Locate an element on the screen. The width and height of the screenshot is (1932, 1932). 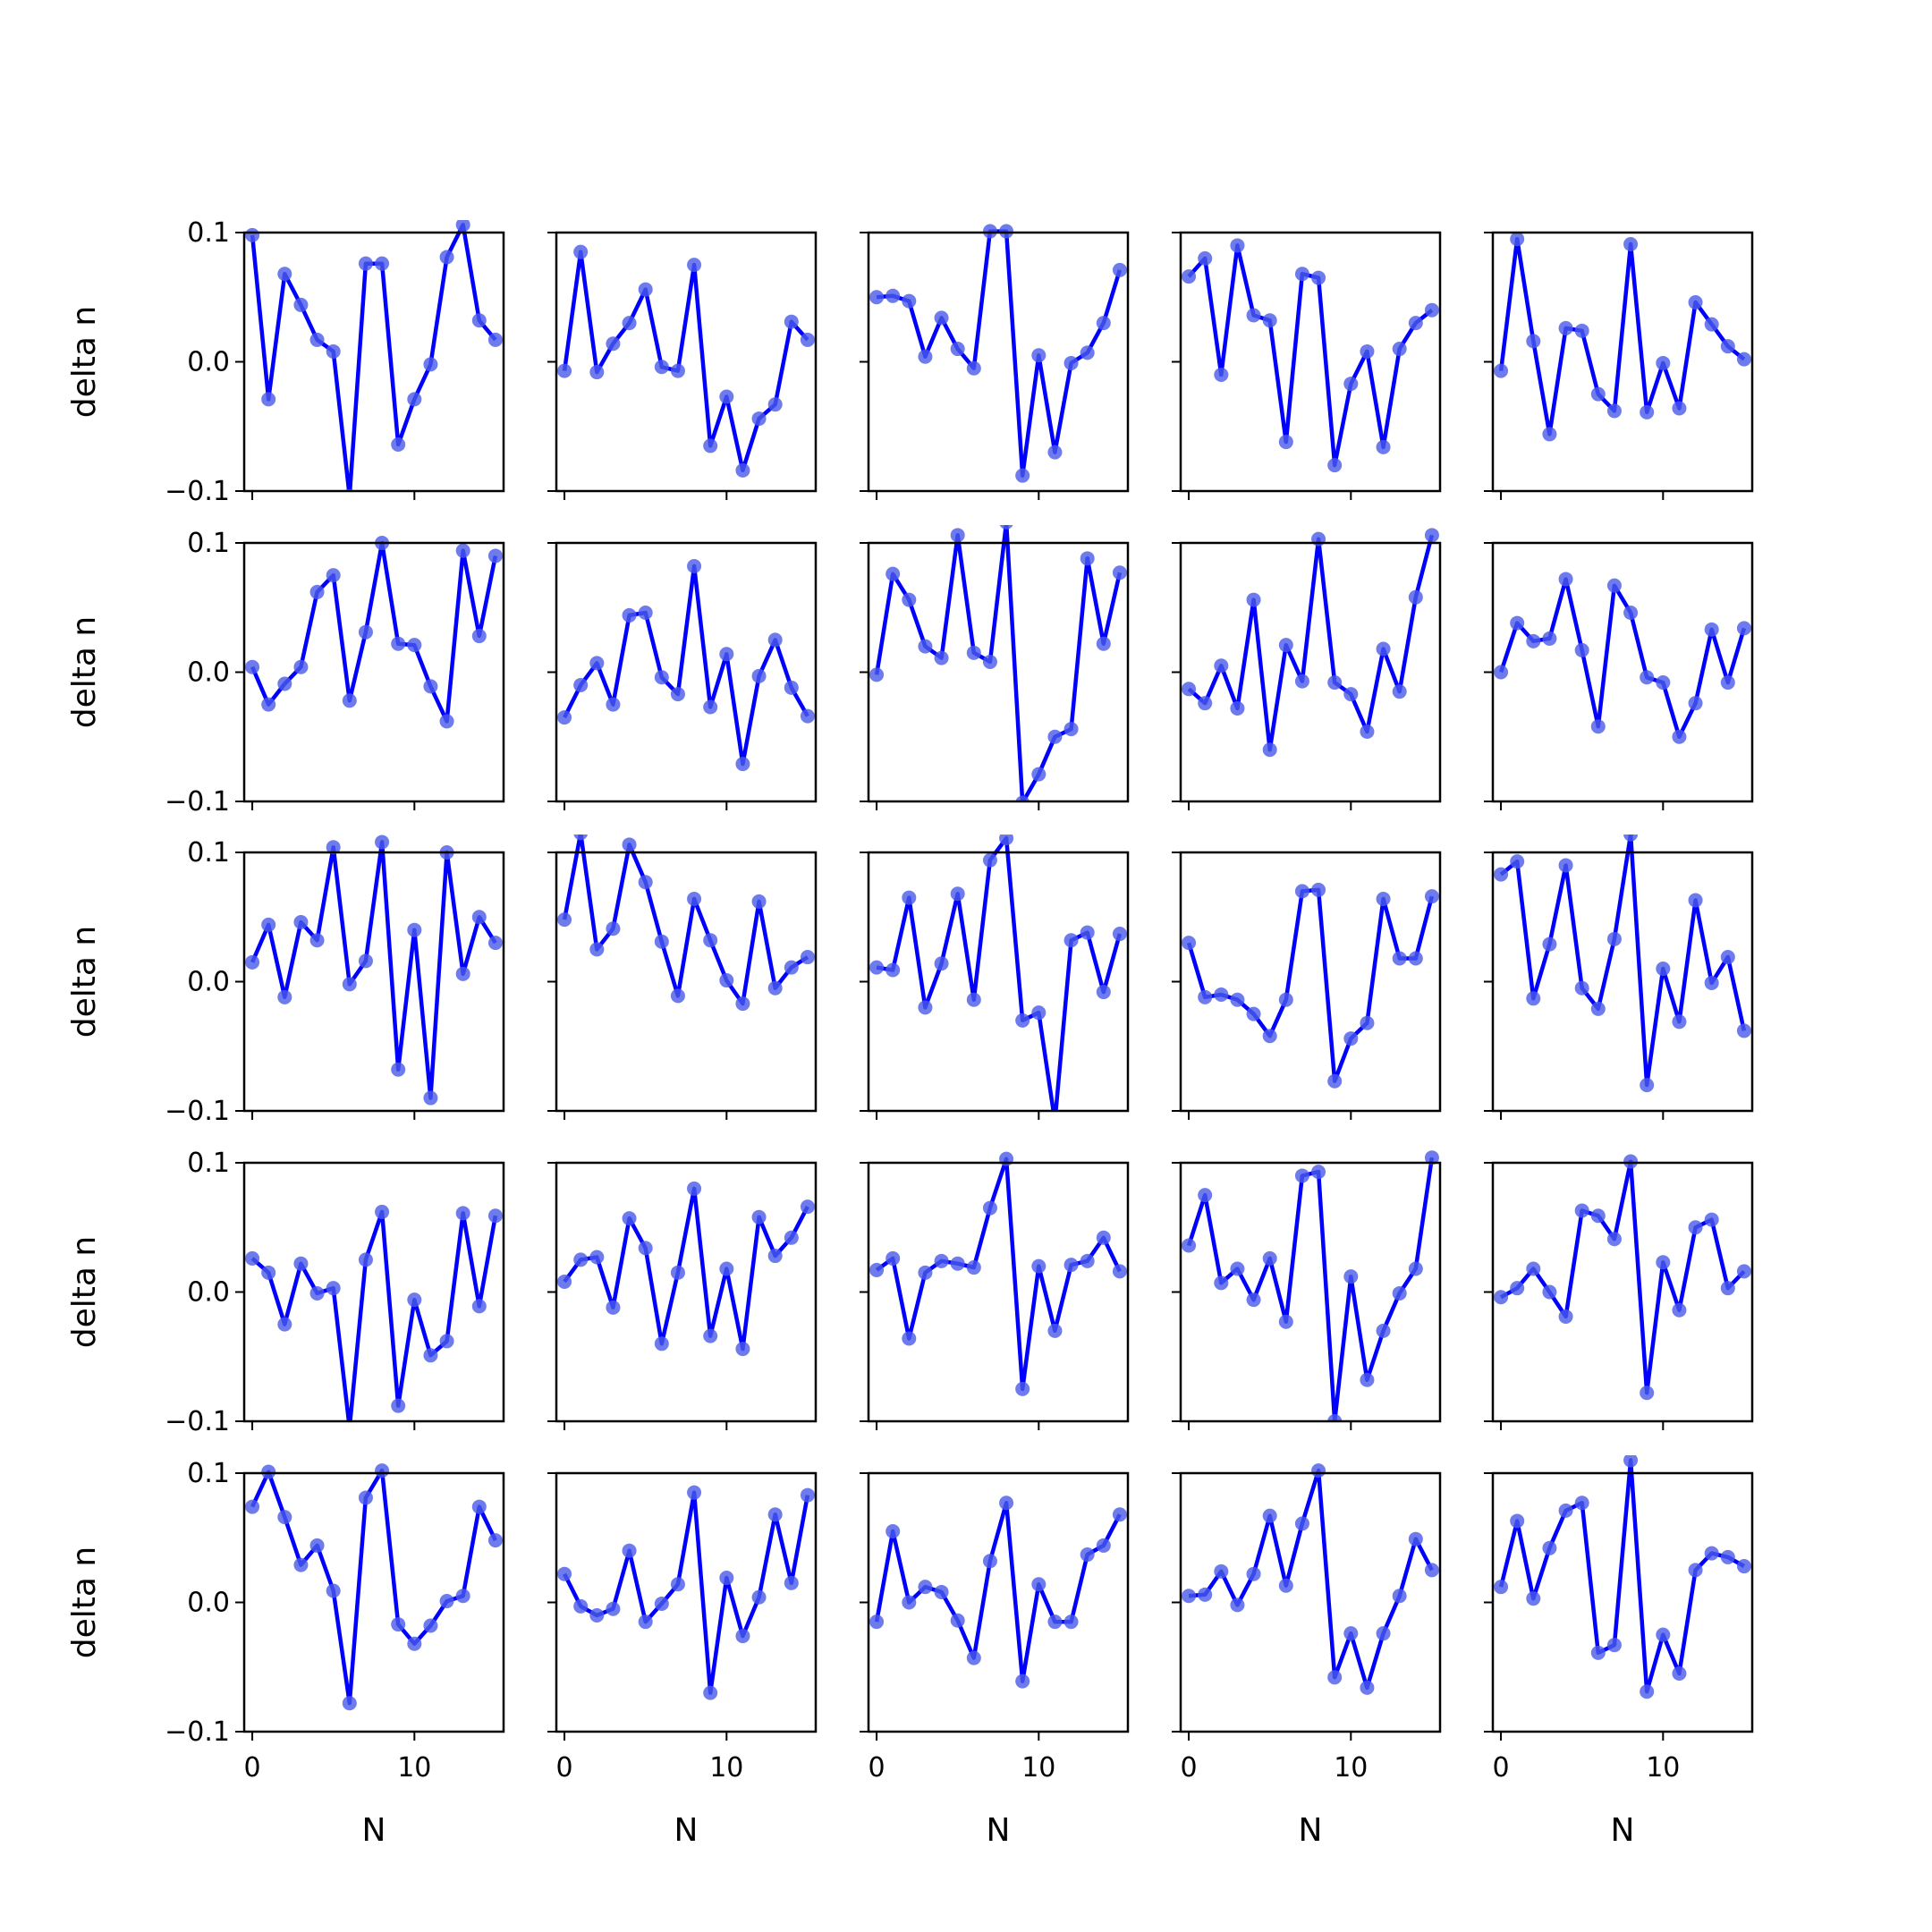
subplot-r4-c4 is located at coordinates (1307, 1290).